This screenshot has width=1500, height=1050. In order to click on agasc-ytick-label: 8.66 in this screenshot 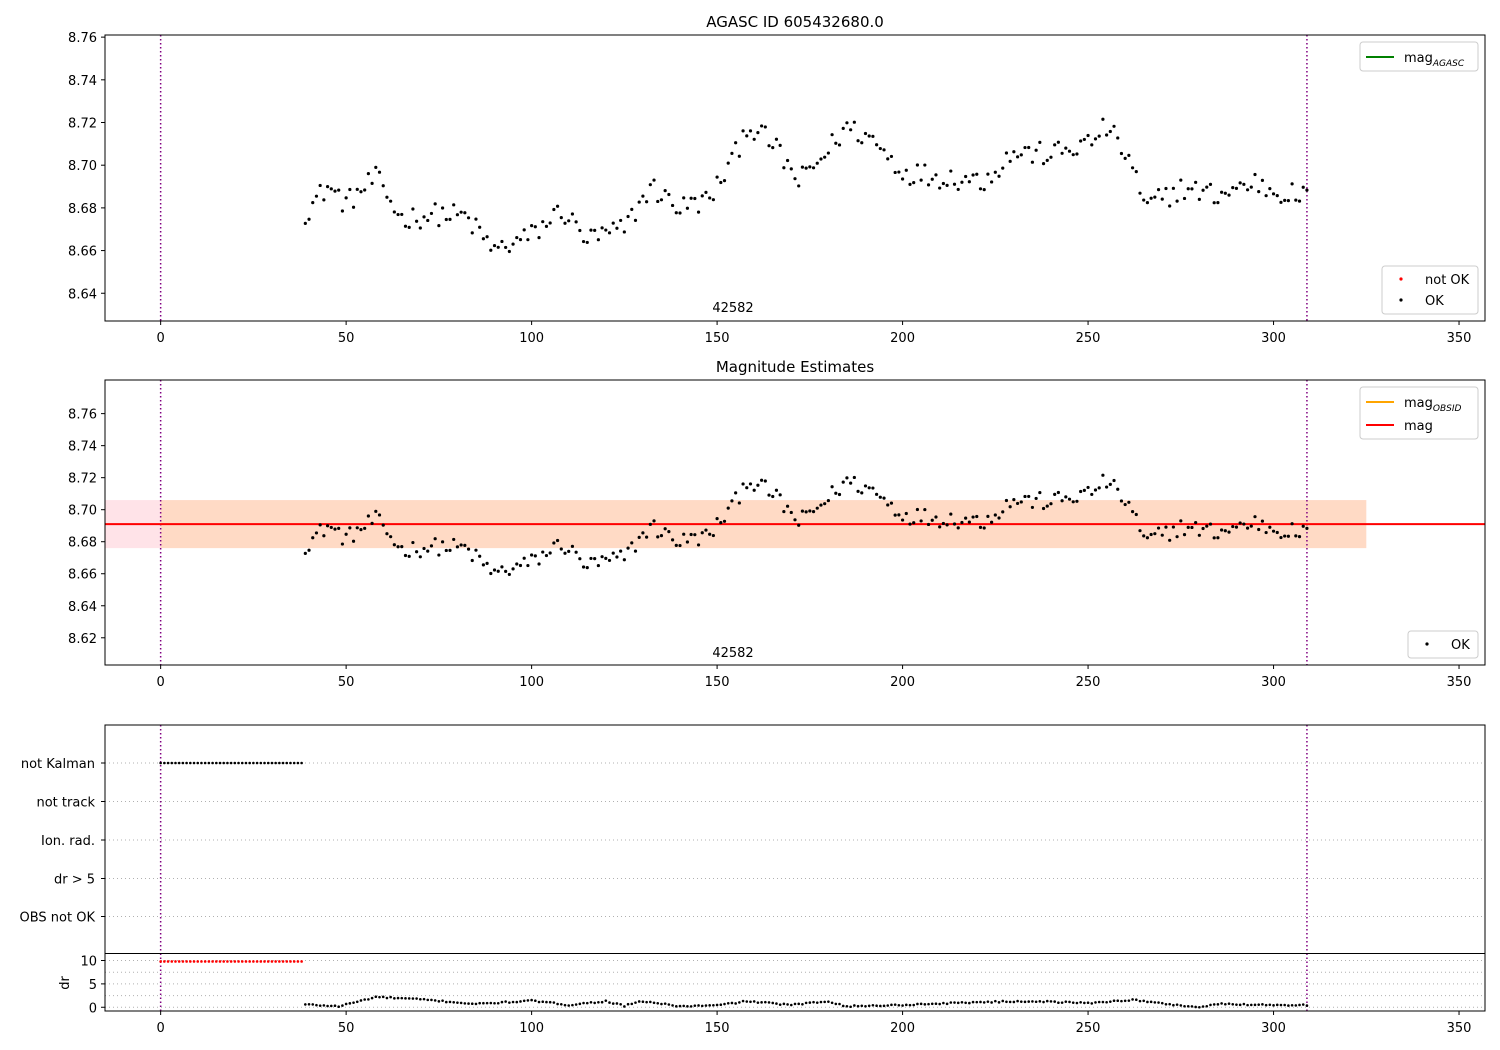, I will do `click(82, 252)`.